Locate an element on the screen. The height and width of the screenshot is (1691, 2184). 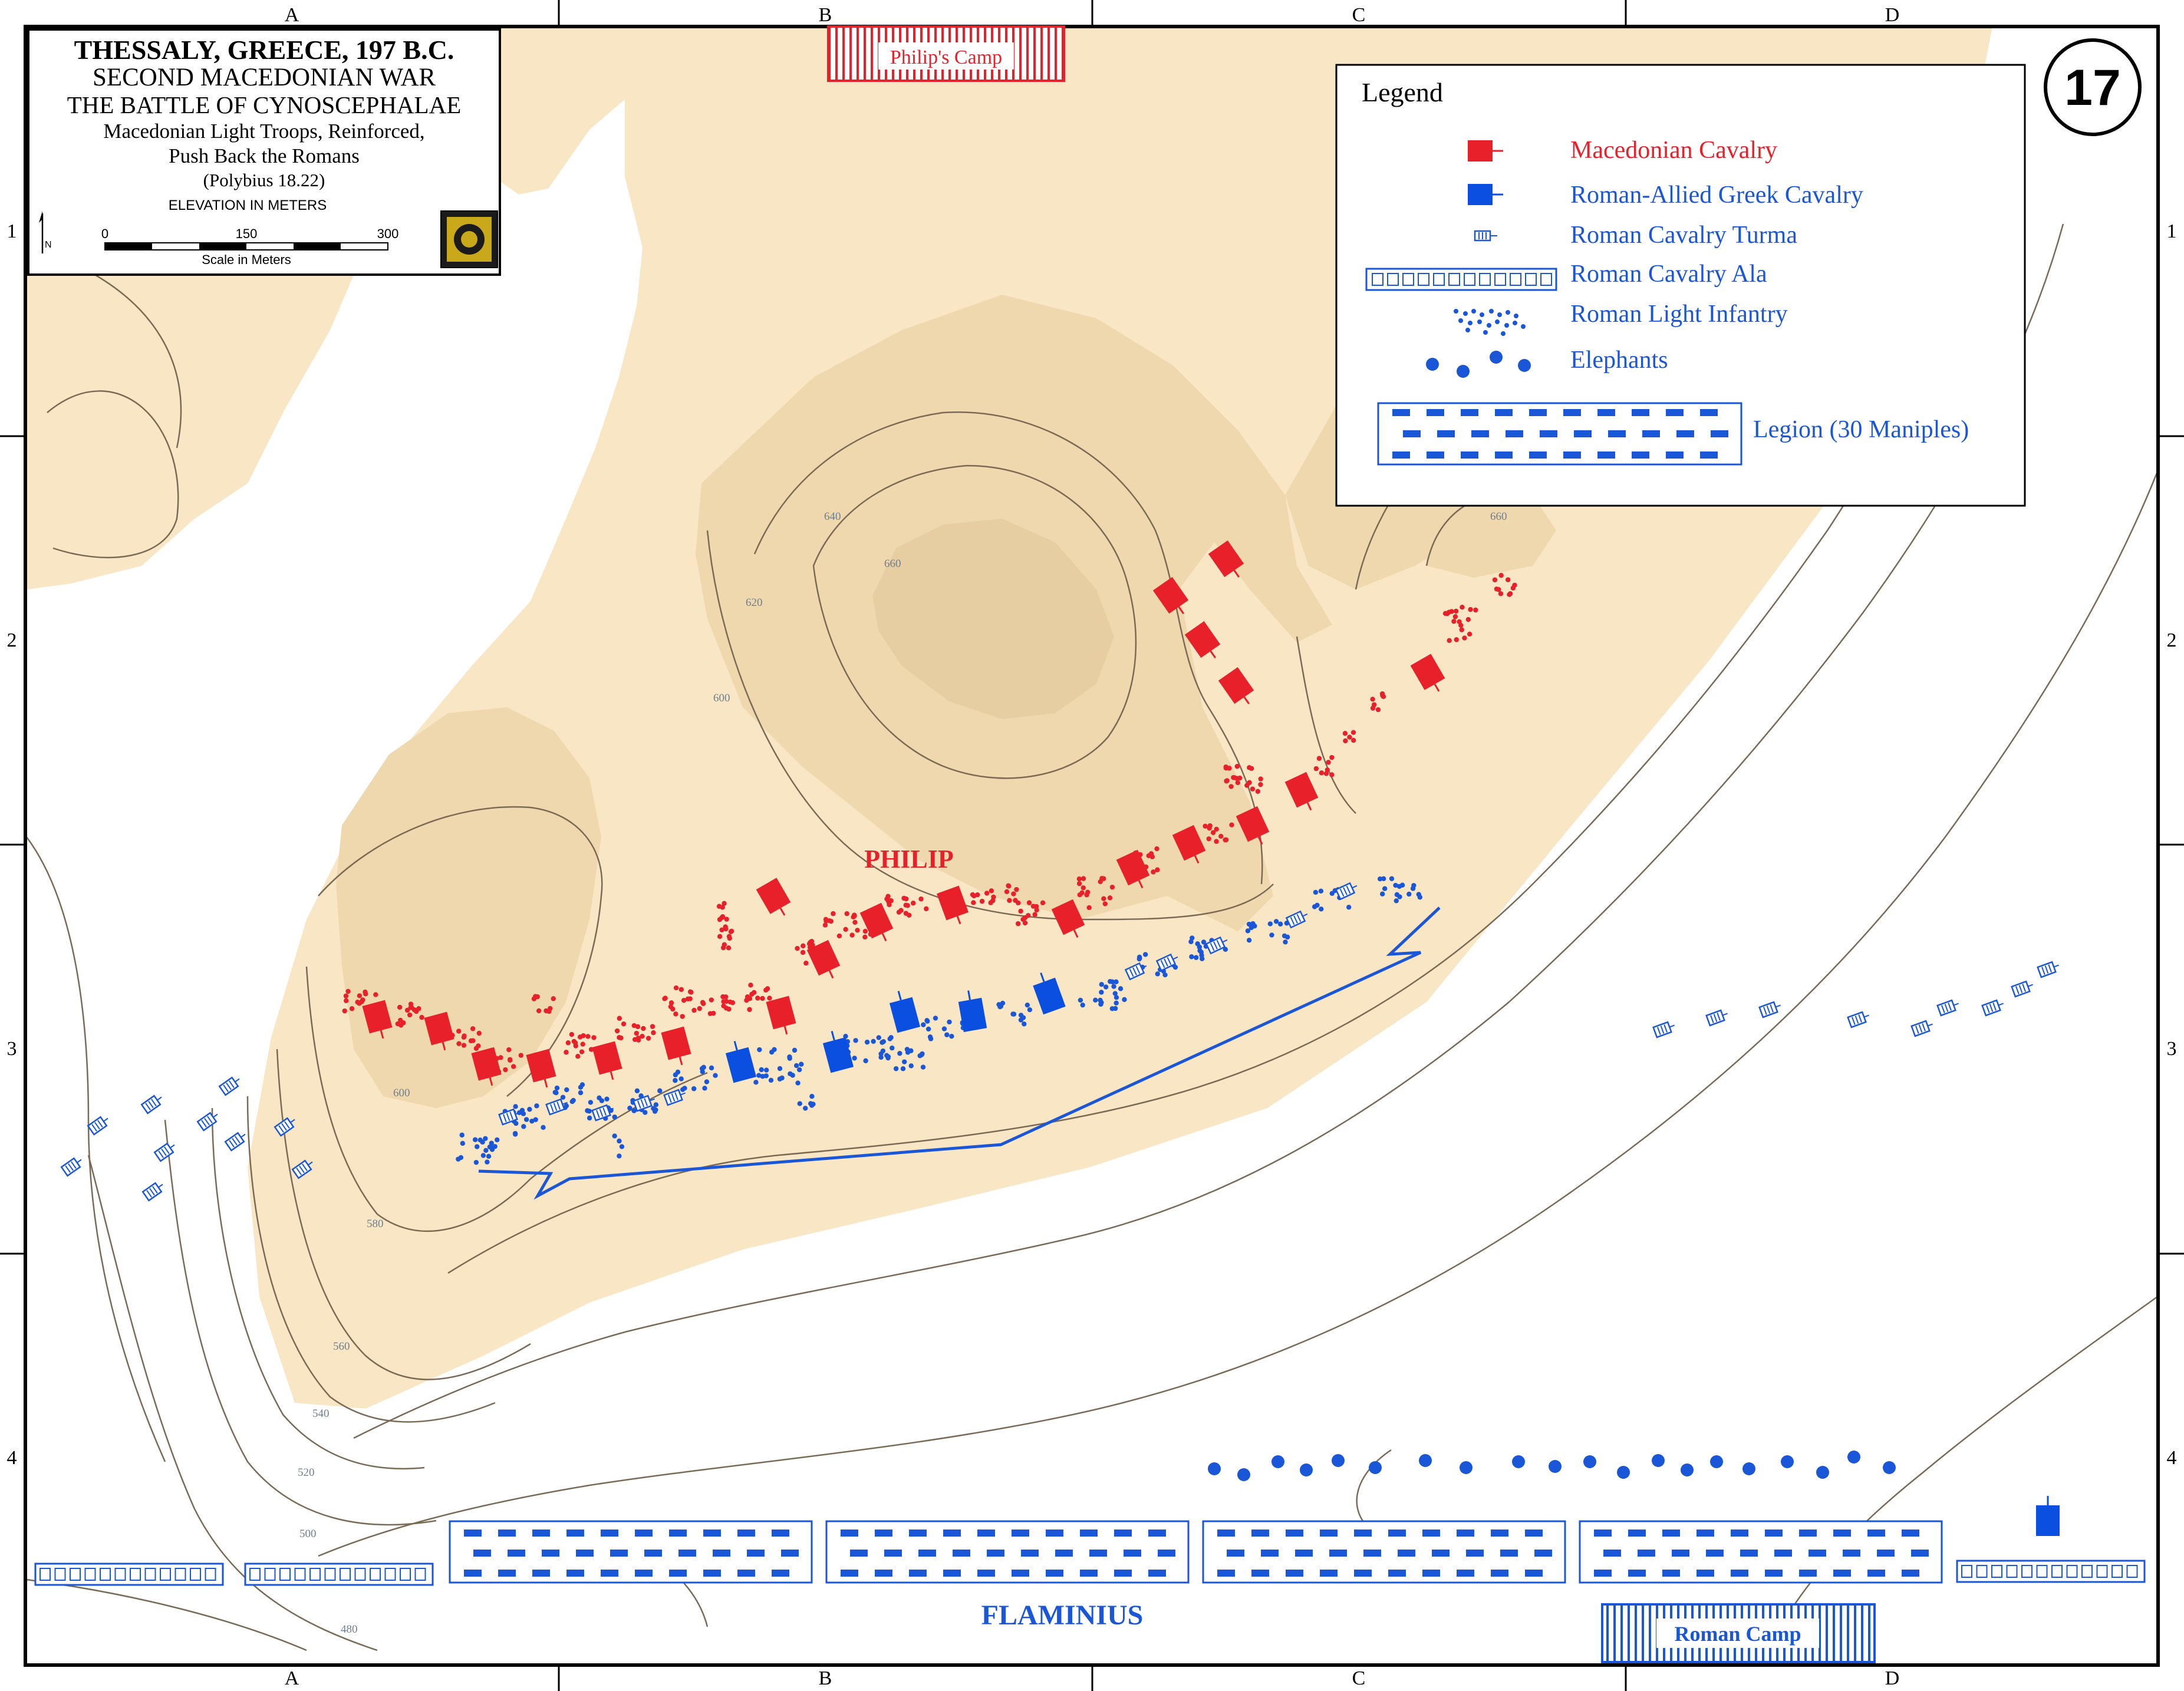
roman-advance-path is located at coordinates (959, 1053).